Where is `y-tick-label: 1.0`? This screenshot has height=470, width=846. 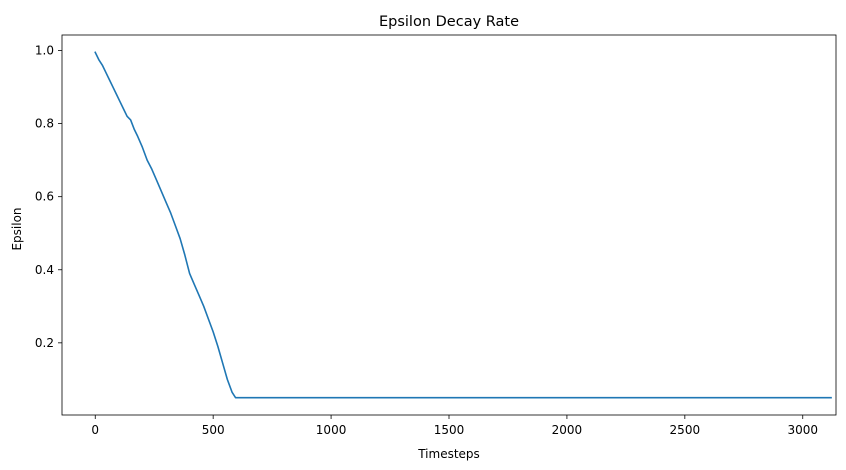 y-tick-label: 1.0 is located at coordinates (44, 51).